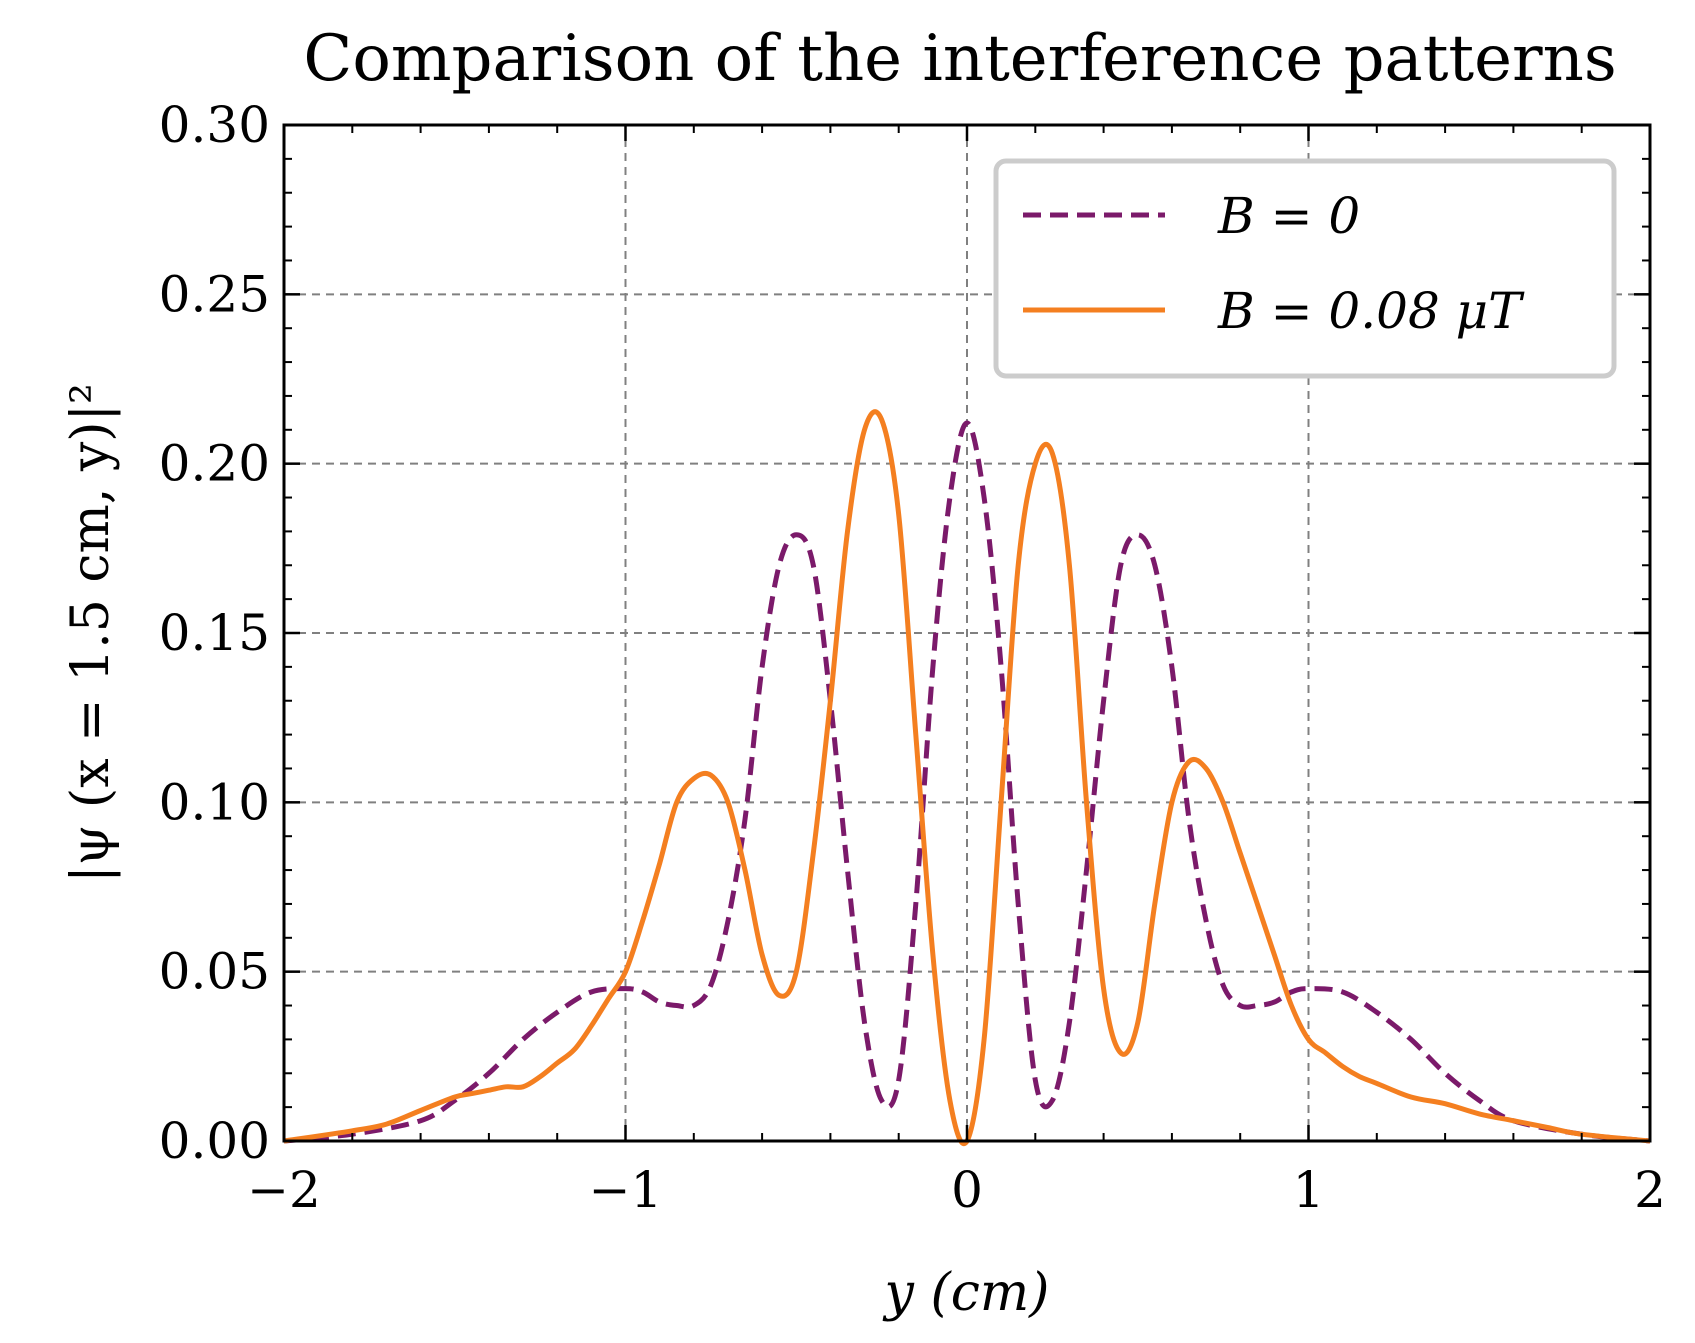 Image resolution: width=1695 pixels, height=1343 pixels. What do you see at coordinates (1309, 1190) in the screenshot?
I see `x-tick-label: 1` at bounding box center [1309, 1190].